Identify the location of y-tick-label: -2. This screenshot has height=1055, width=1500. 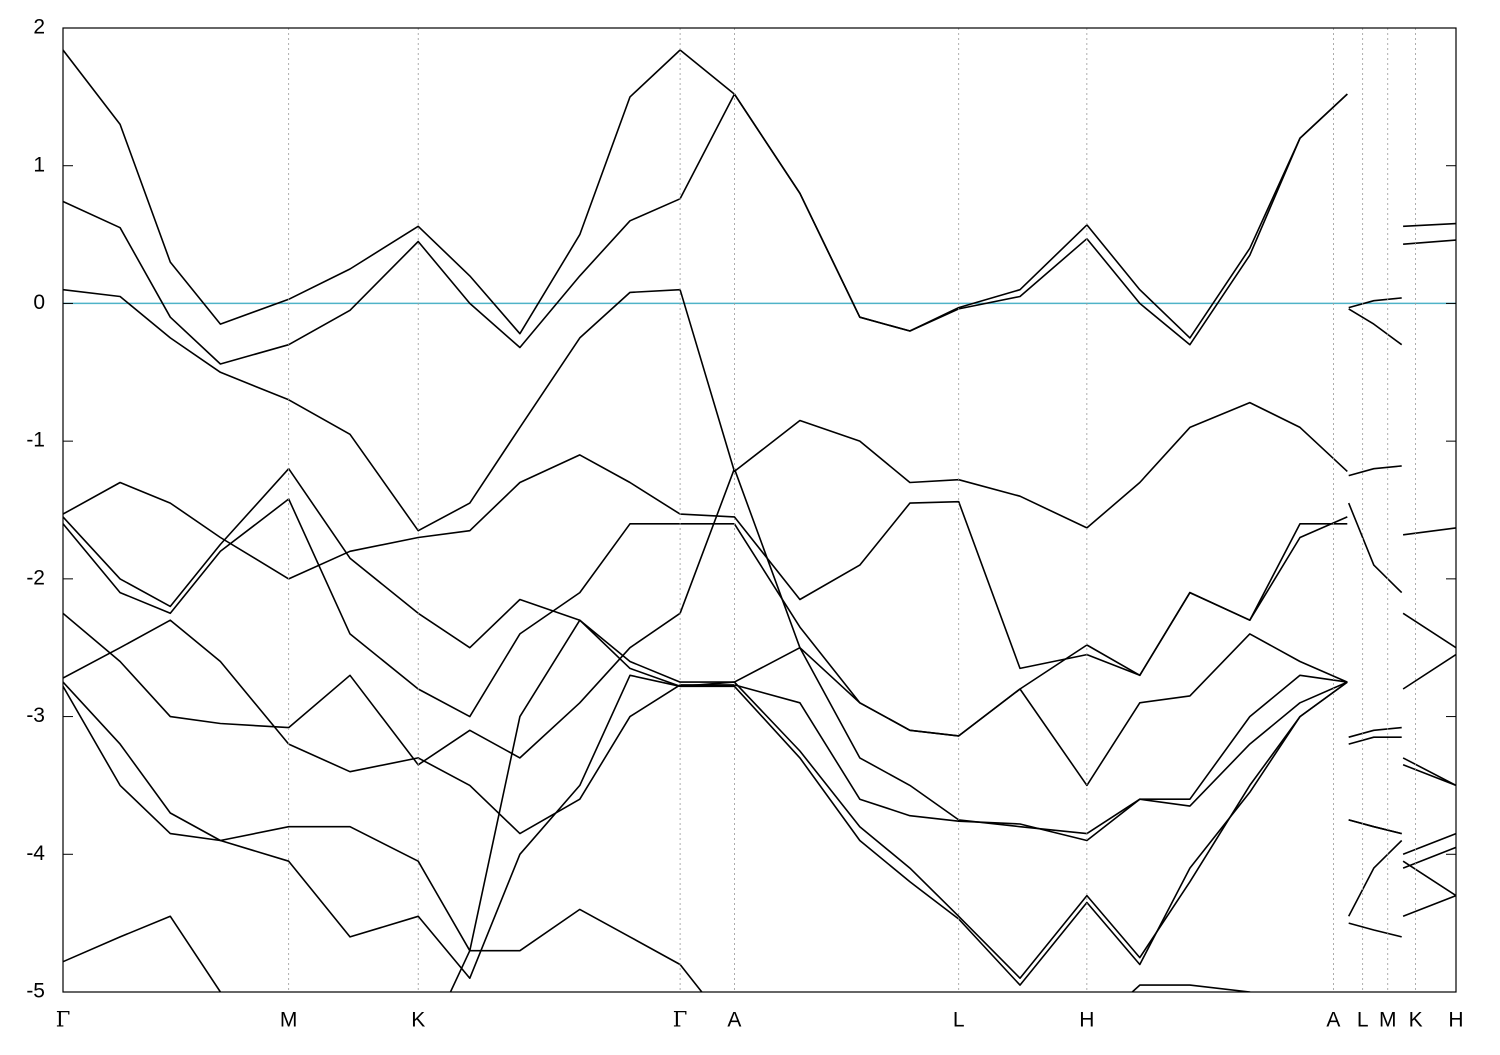
(35, 577).